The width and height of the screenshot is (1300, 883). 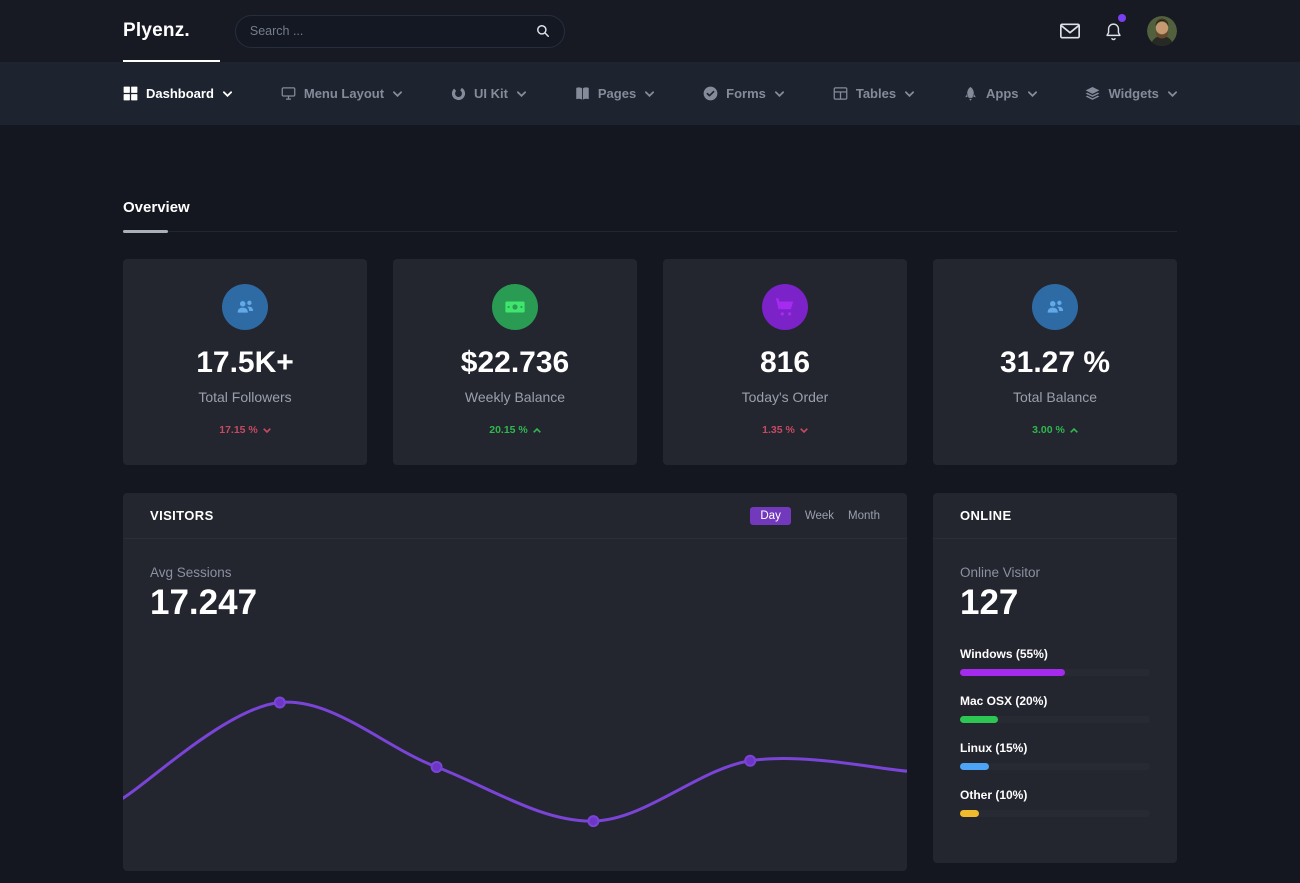 I want to click on stat-trend: 3.00 %, so click(x=1055, y=430).